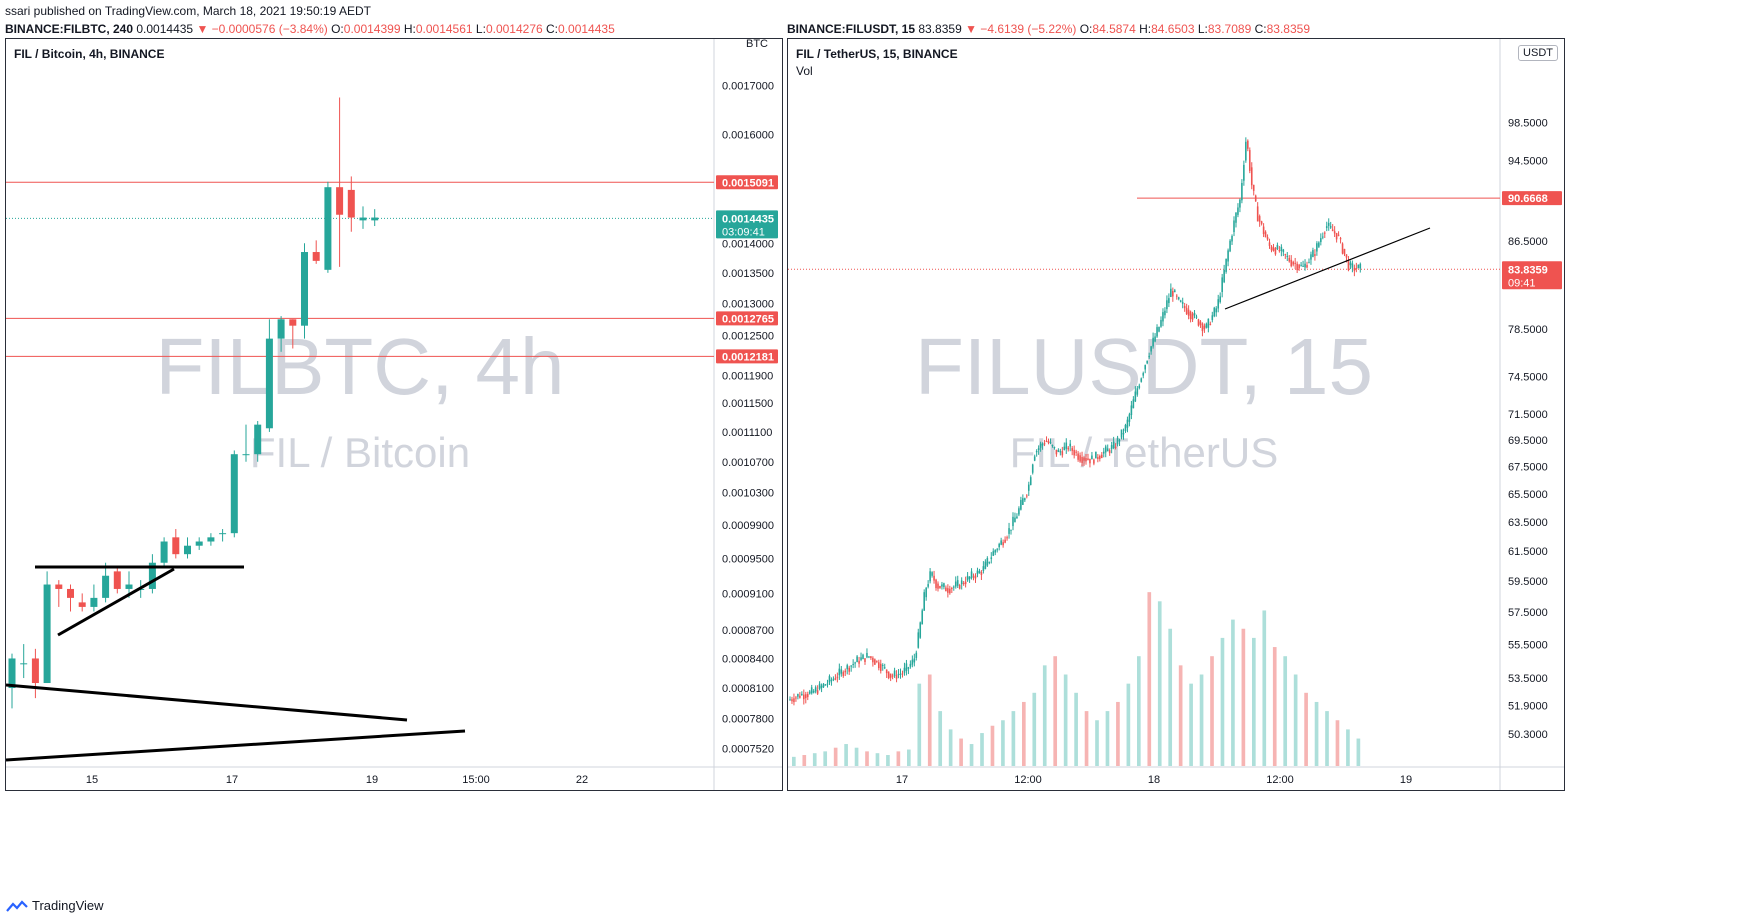 This screenshot has height=923, width=1758. What do you see at coordinates (748, 357) in the screenshot?
I see `horizontal-line-label: 0.0012181` at bounding box center [748, 357].